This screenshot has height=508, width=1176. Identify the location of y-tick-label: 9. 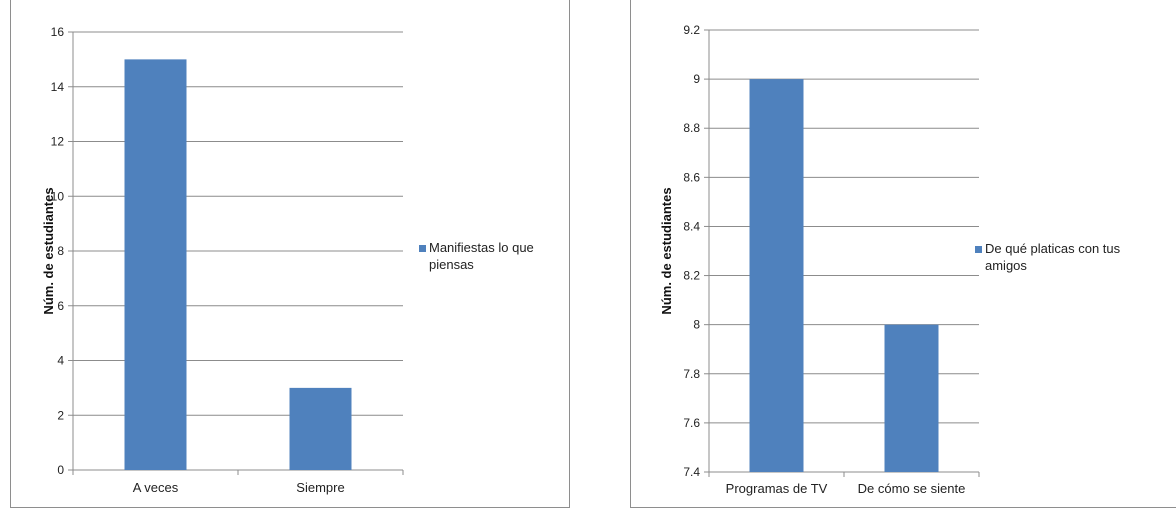
(696, 79).